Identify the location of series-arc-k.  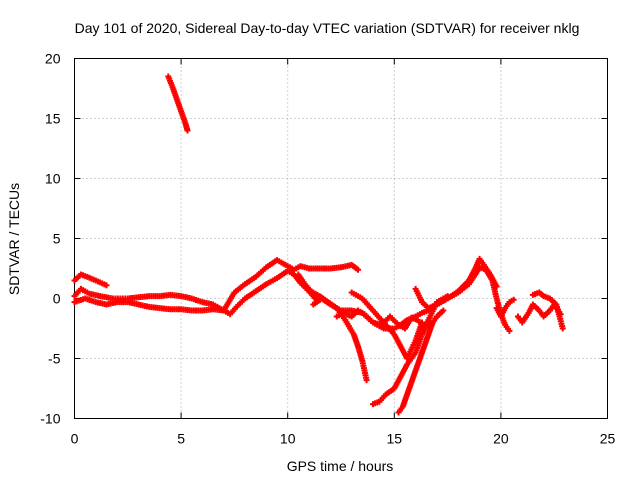
(384, 319).